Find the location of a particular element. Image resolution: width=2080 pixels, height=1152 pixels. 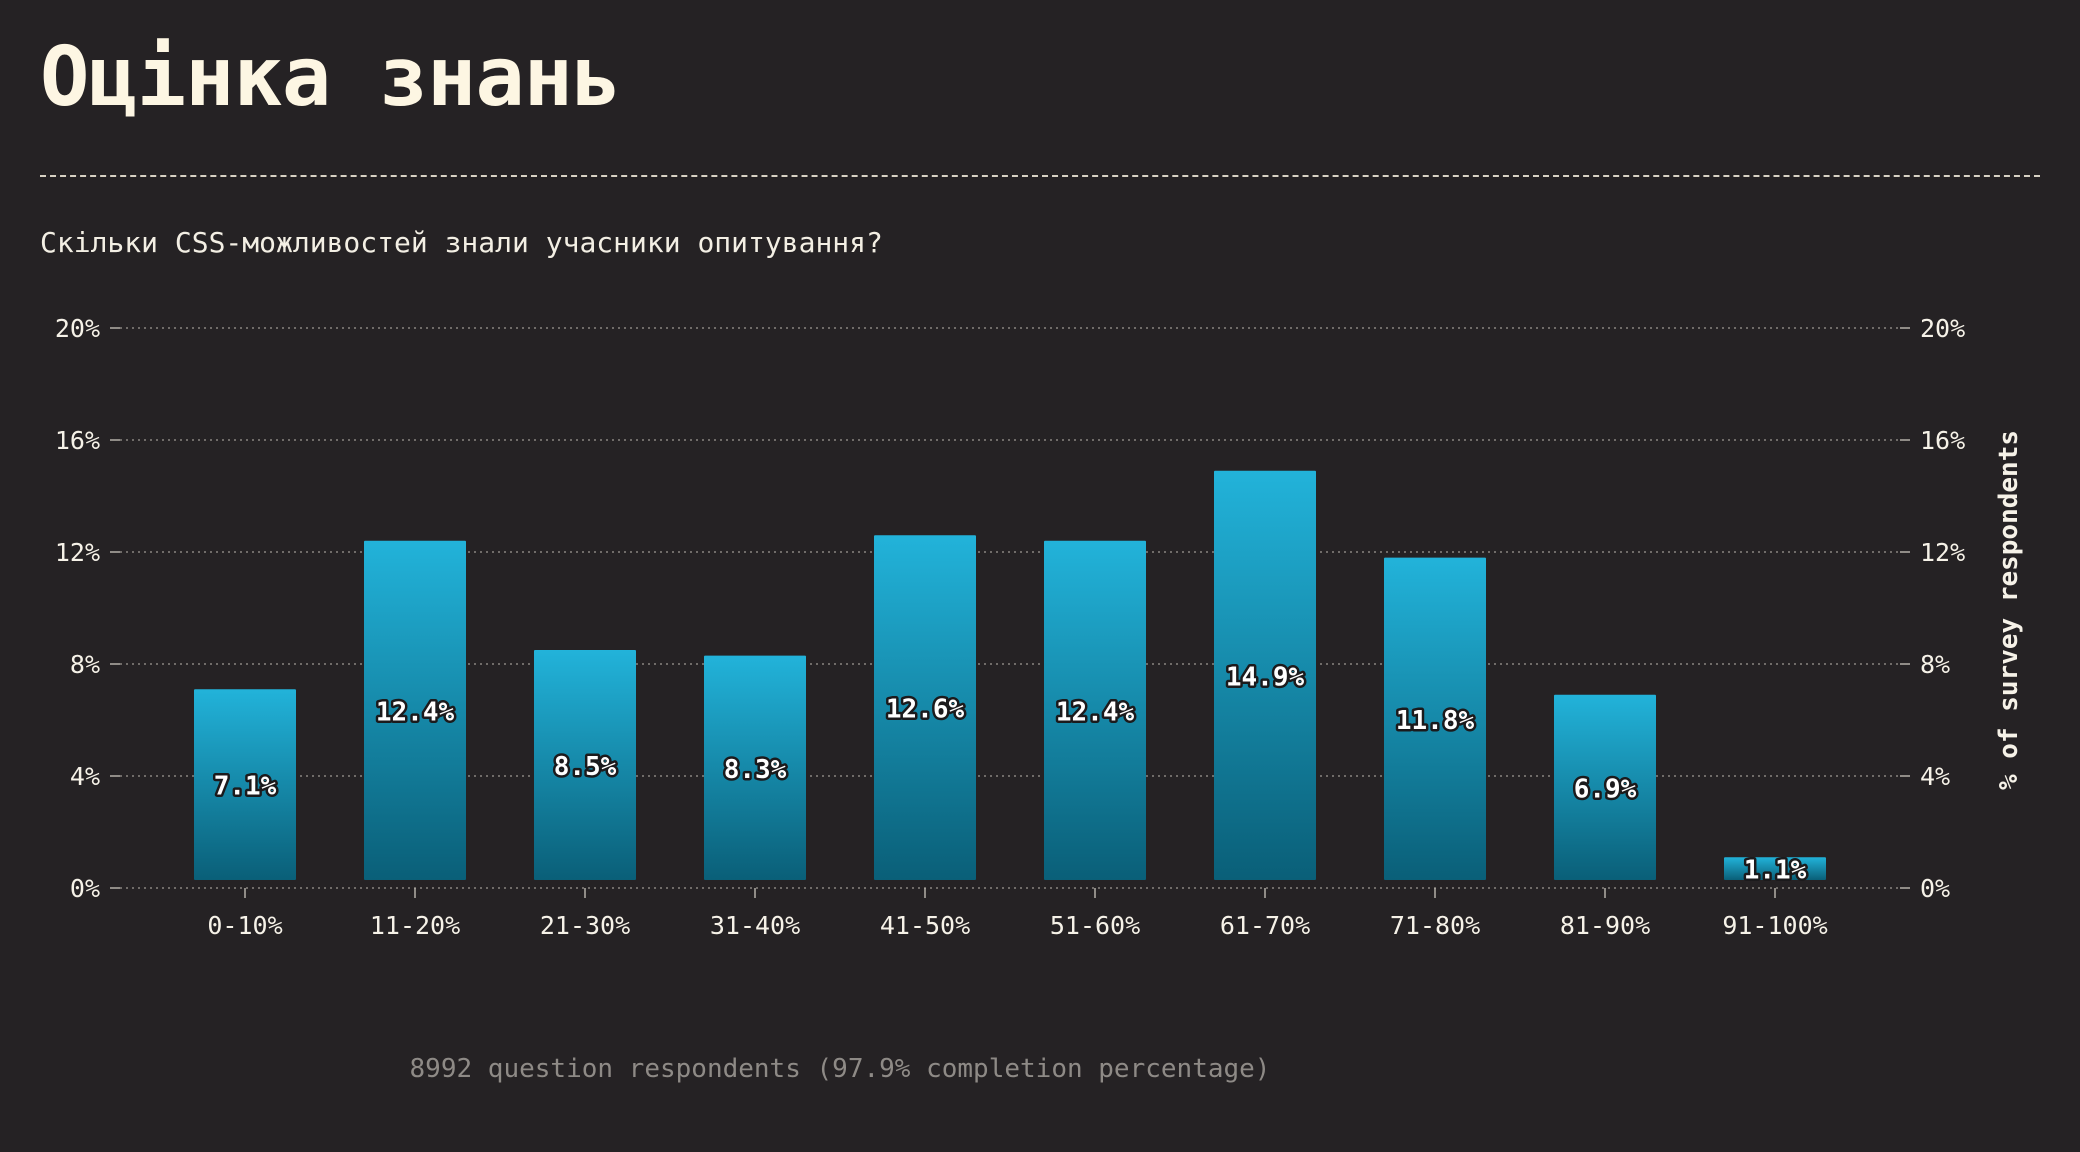

bar-value-label: 14.9% is located at coordinates (1265, 677).